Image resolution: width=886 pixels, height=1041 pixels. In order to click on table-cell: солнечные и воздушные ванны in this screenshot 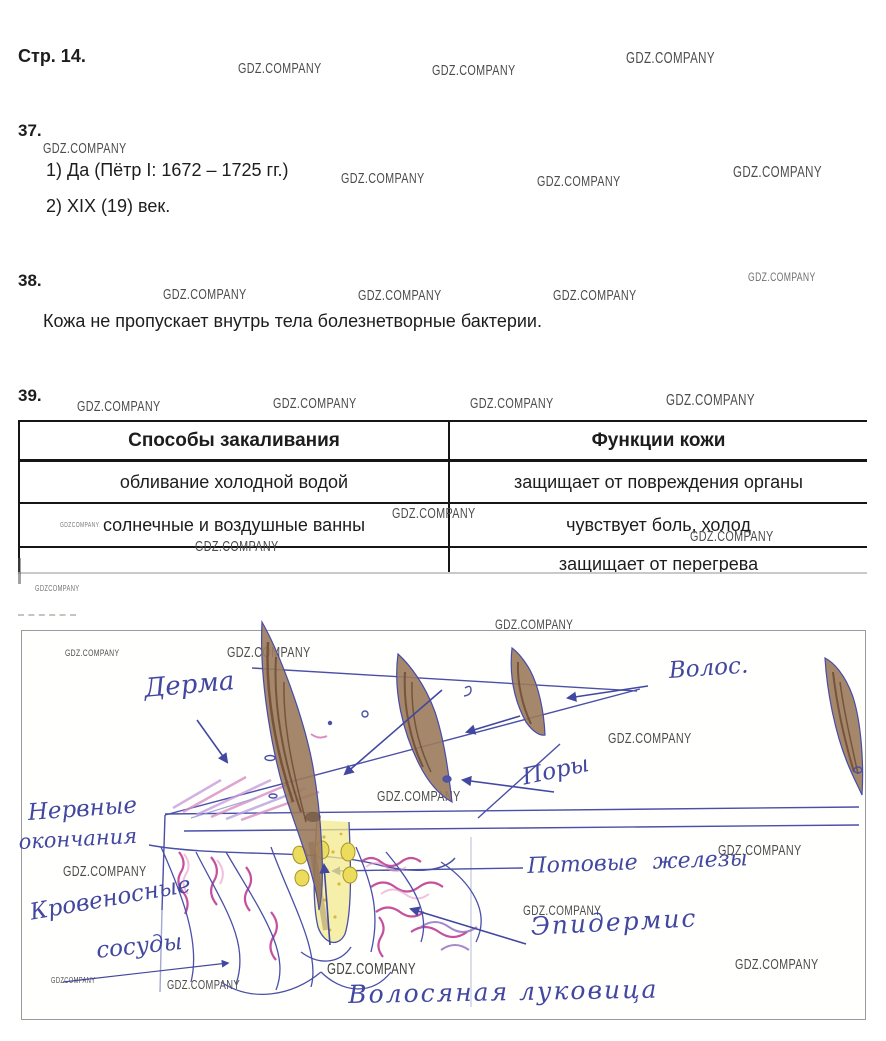, I will do `click(234, 525)`.